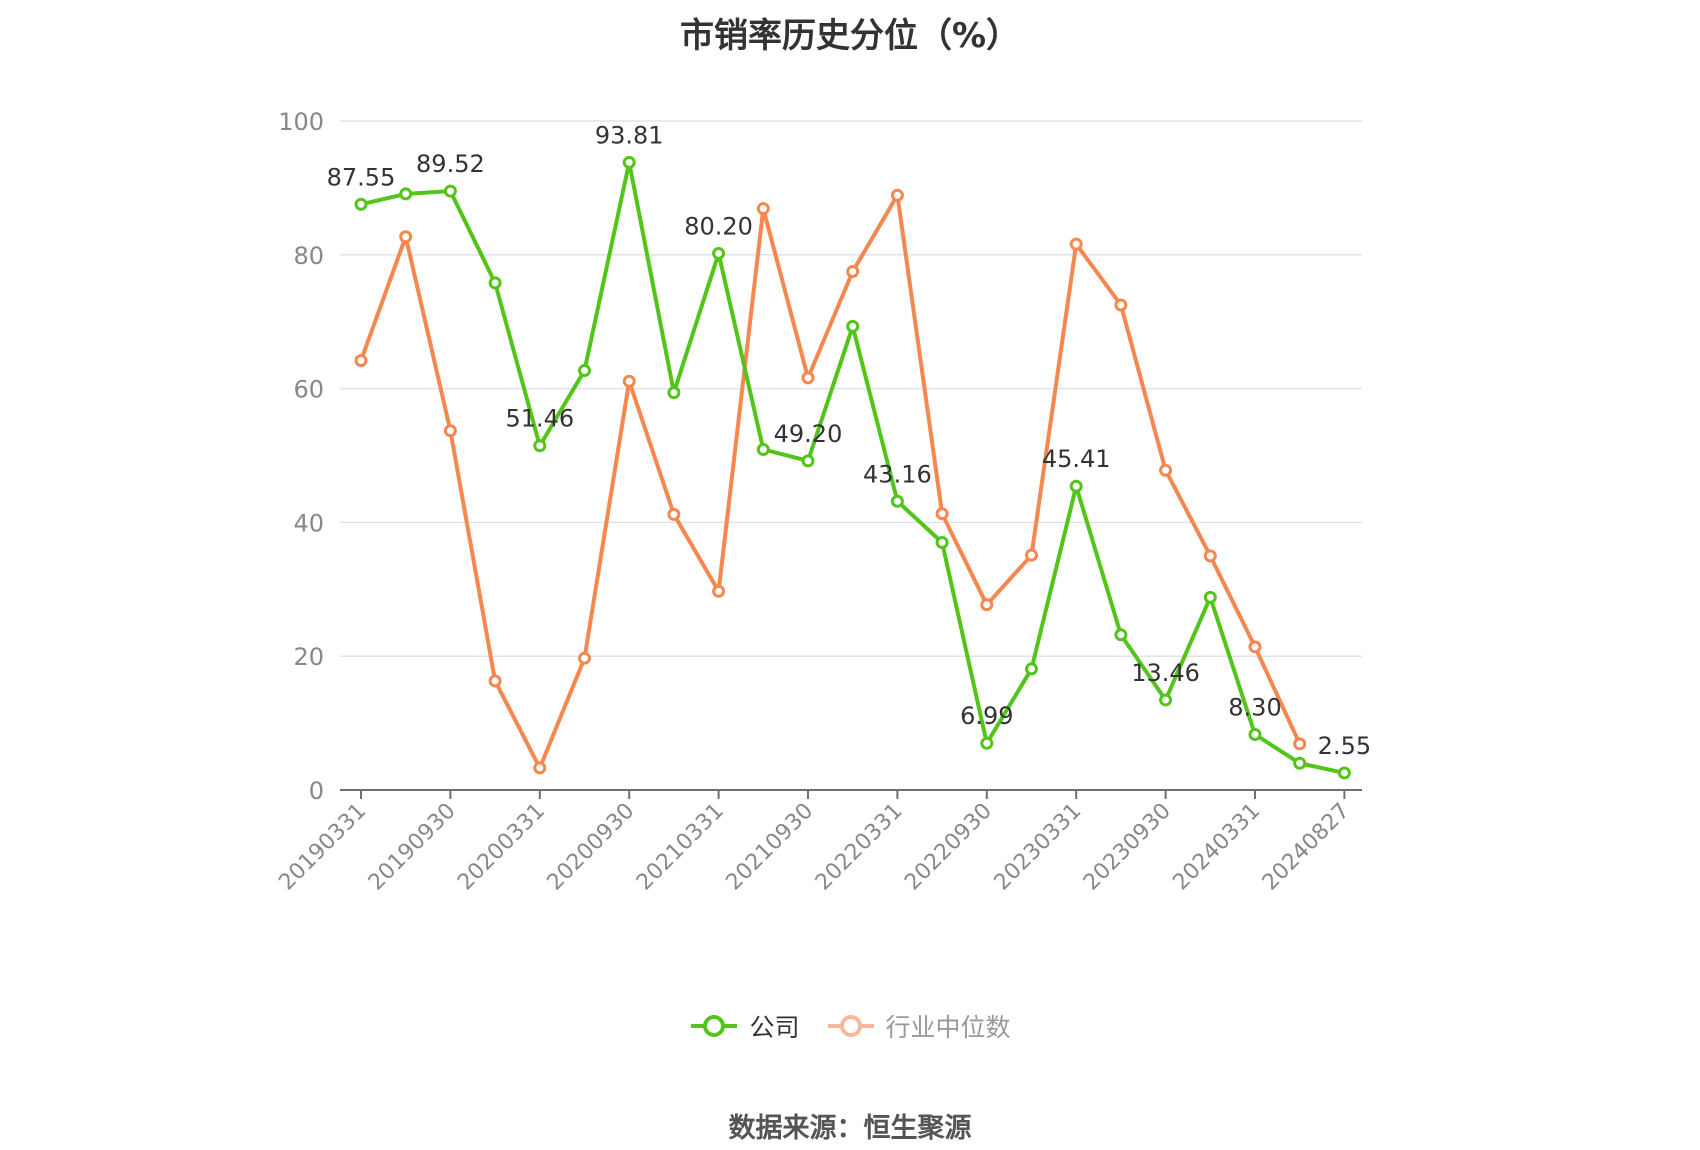 This screenshot has height=1150, width=1700. Describe the element at coordinates (450, 164) in the screenshot. I see `data-label: 89.52` at that location.